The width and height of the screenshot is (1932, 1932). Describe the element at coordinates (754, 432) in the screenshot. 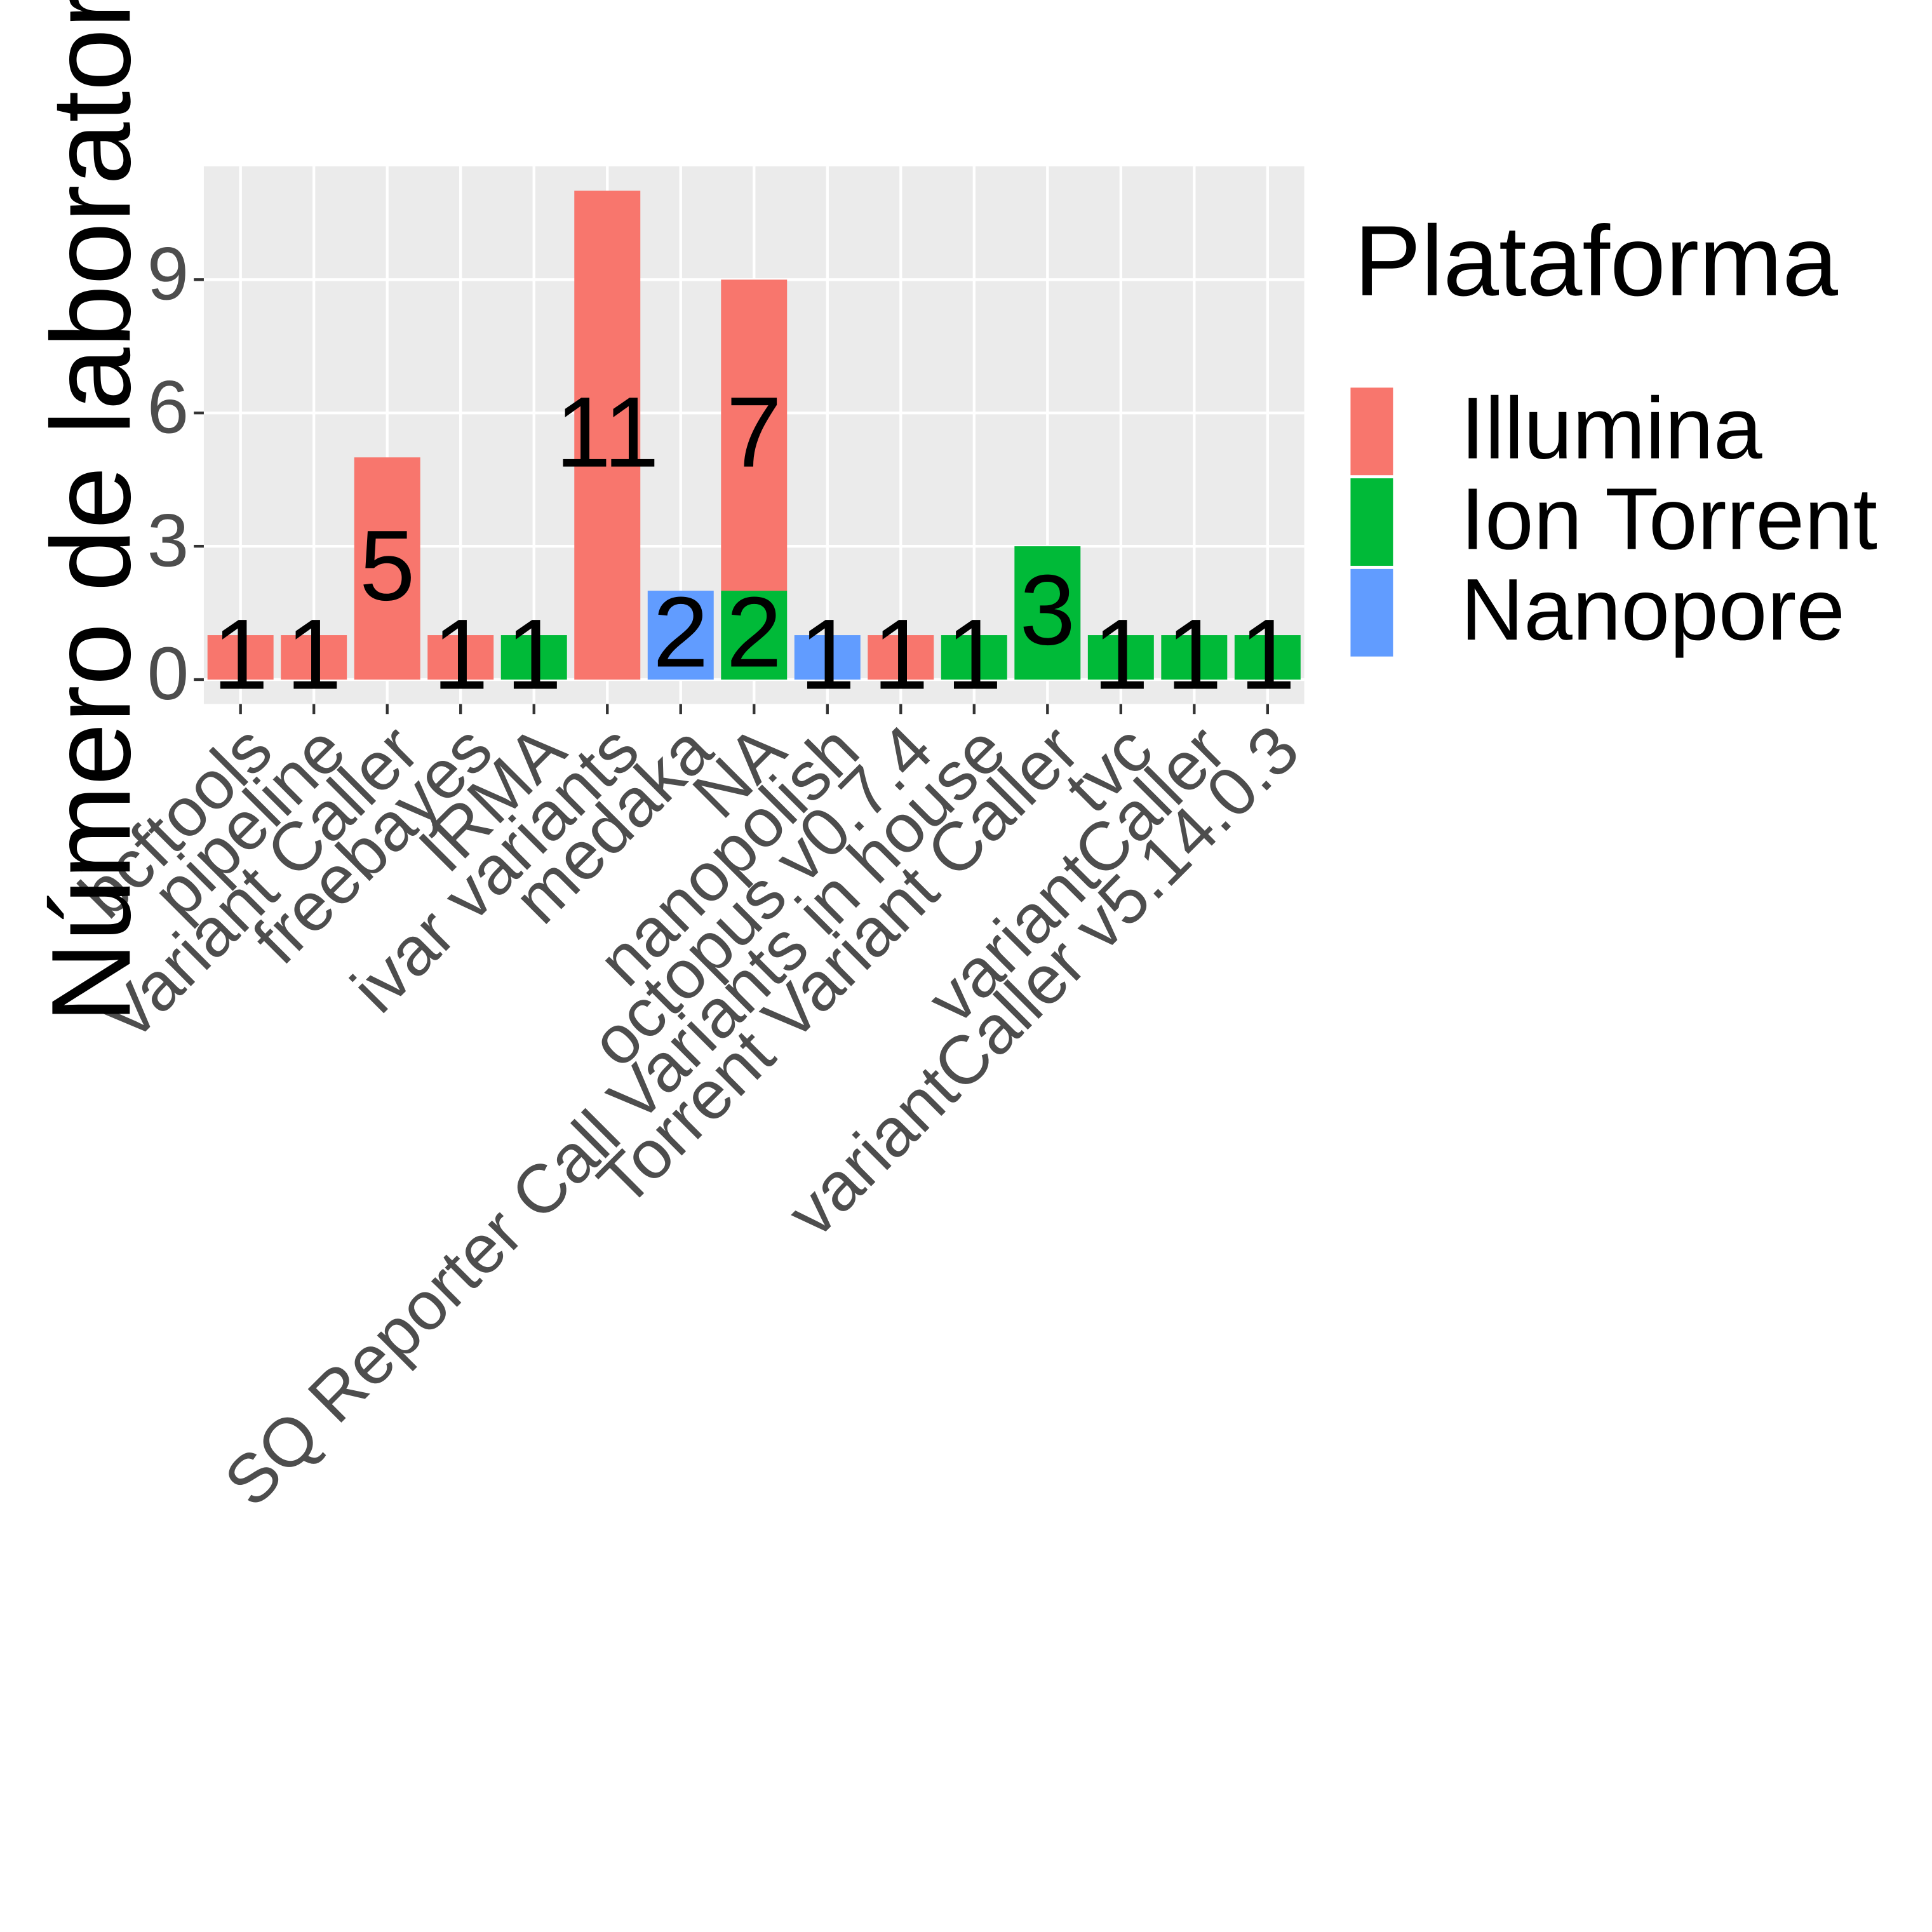

I see `data-label: 7` at that location.